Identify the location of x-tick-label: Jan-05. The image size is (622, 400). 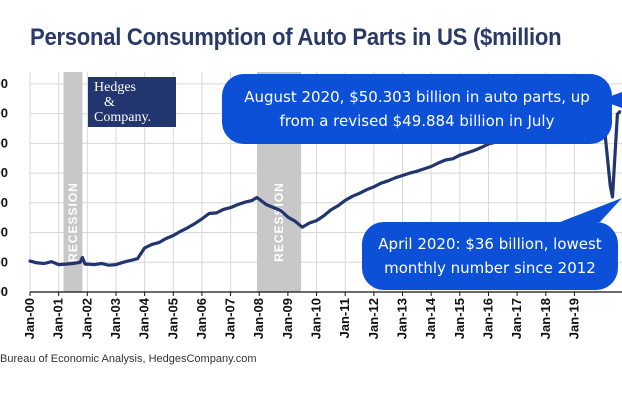
(172, 318).